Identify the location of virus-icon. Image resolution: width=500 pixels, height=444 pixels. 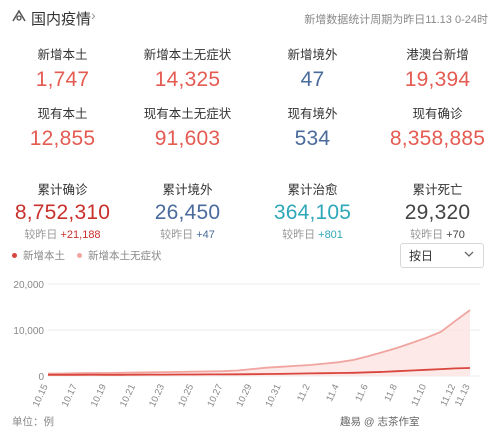
(19, 15).